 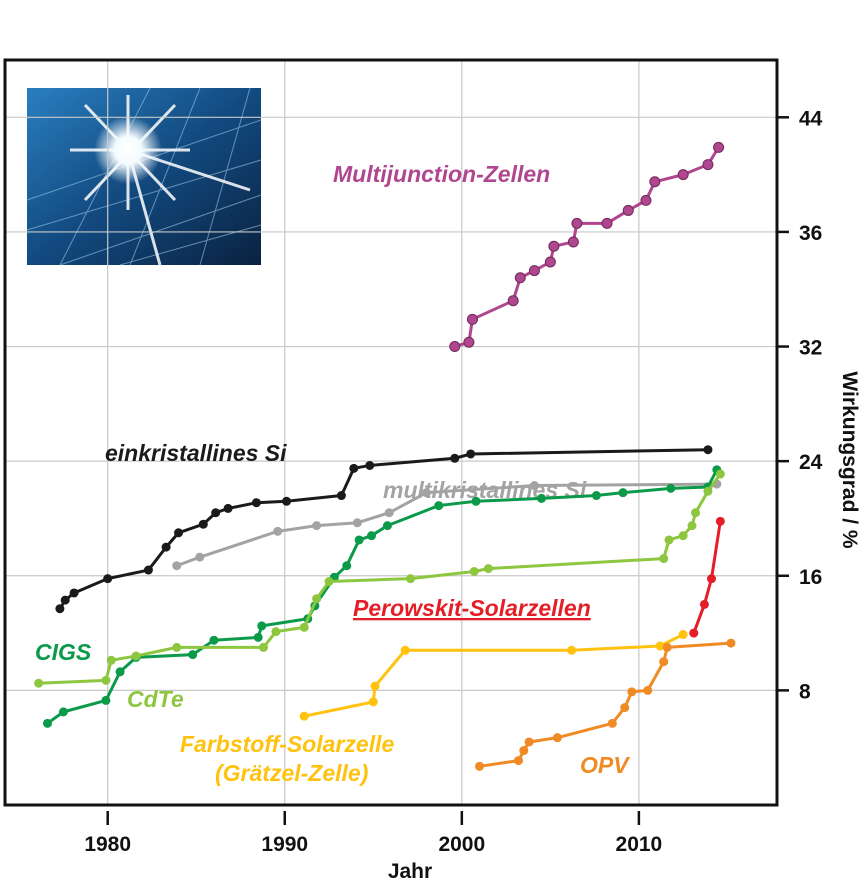 I want to click on y-tick-label: 44, so click(x=811, y=118).